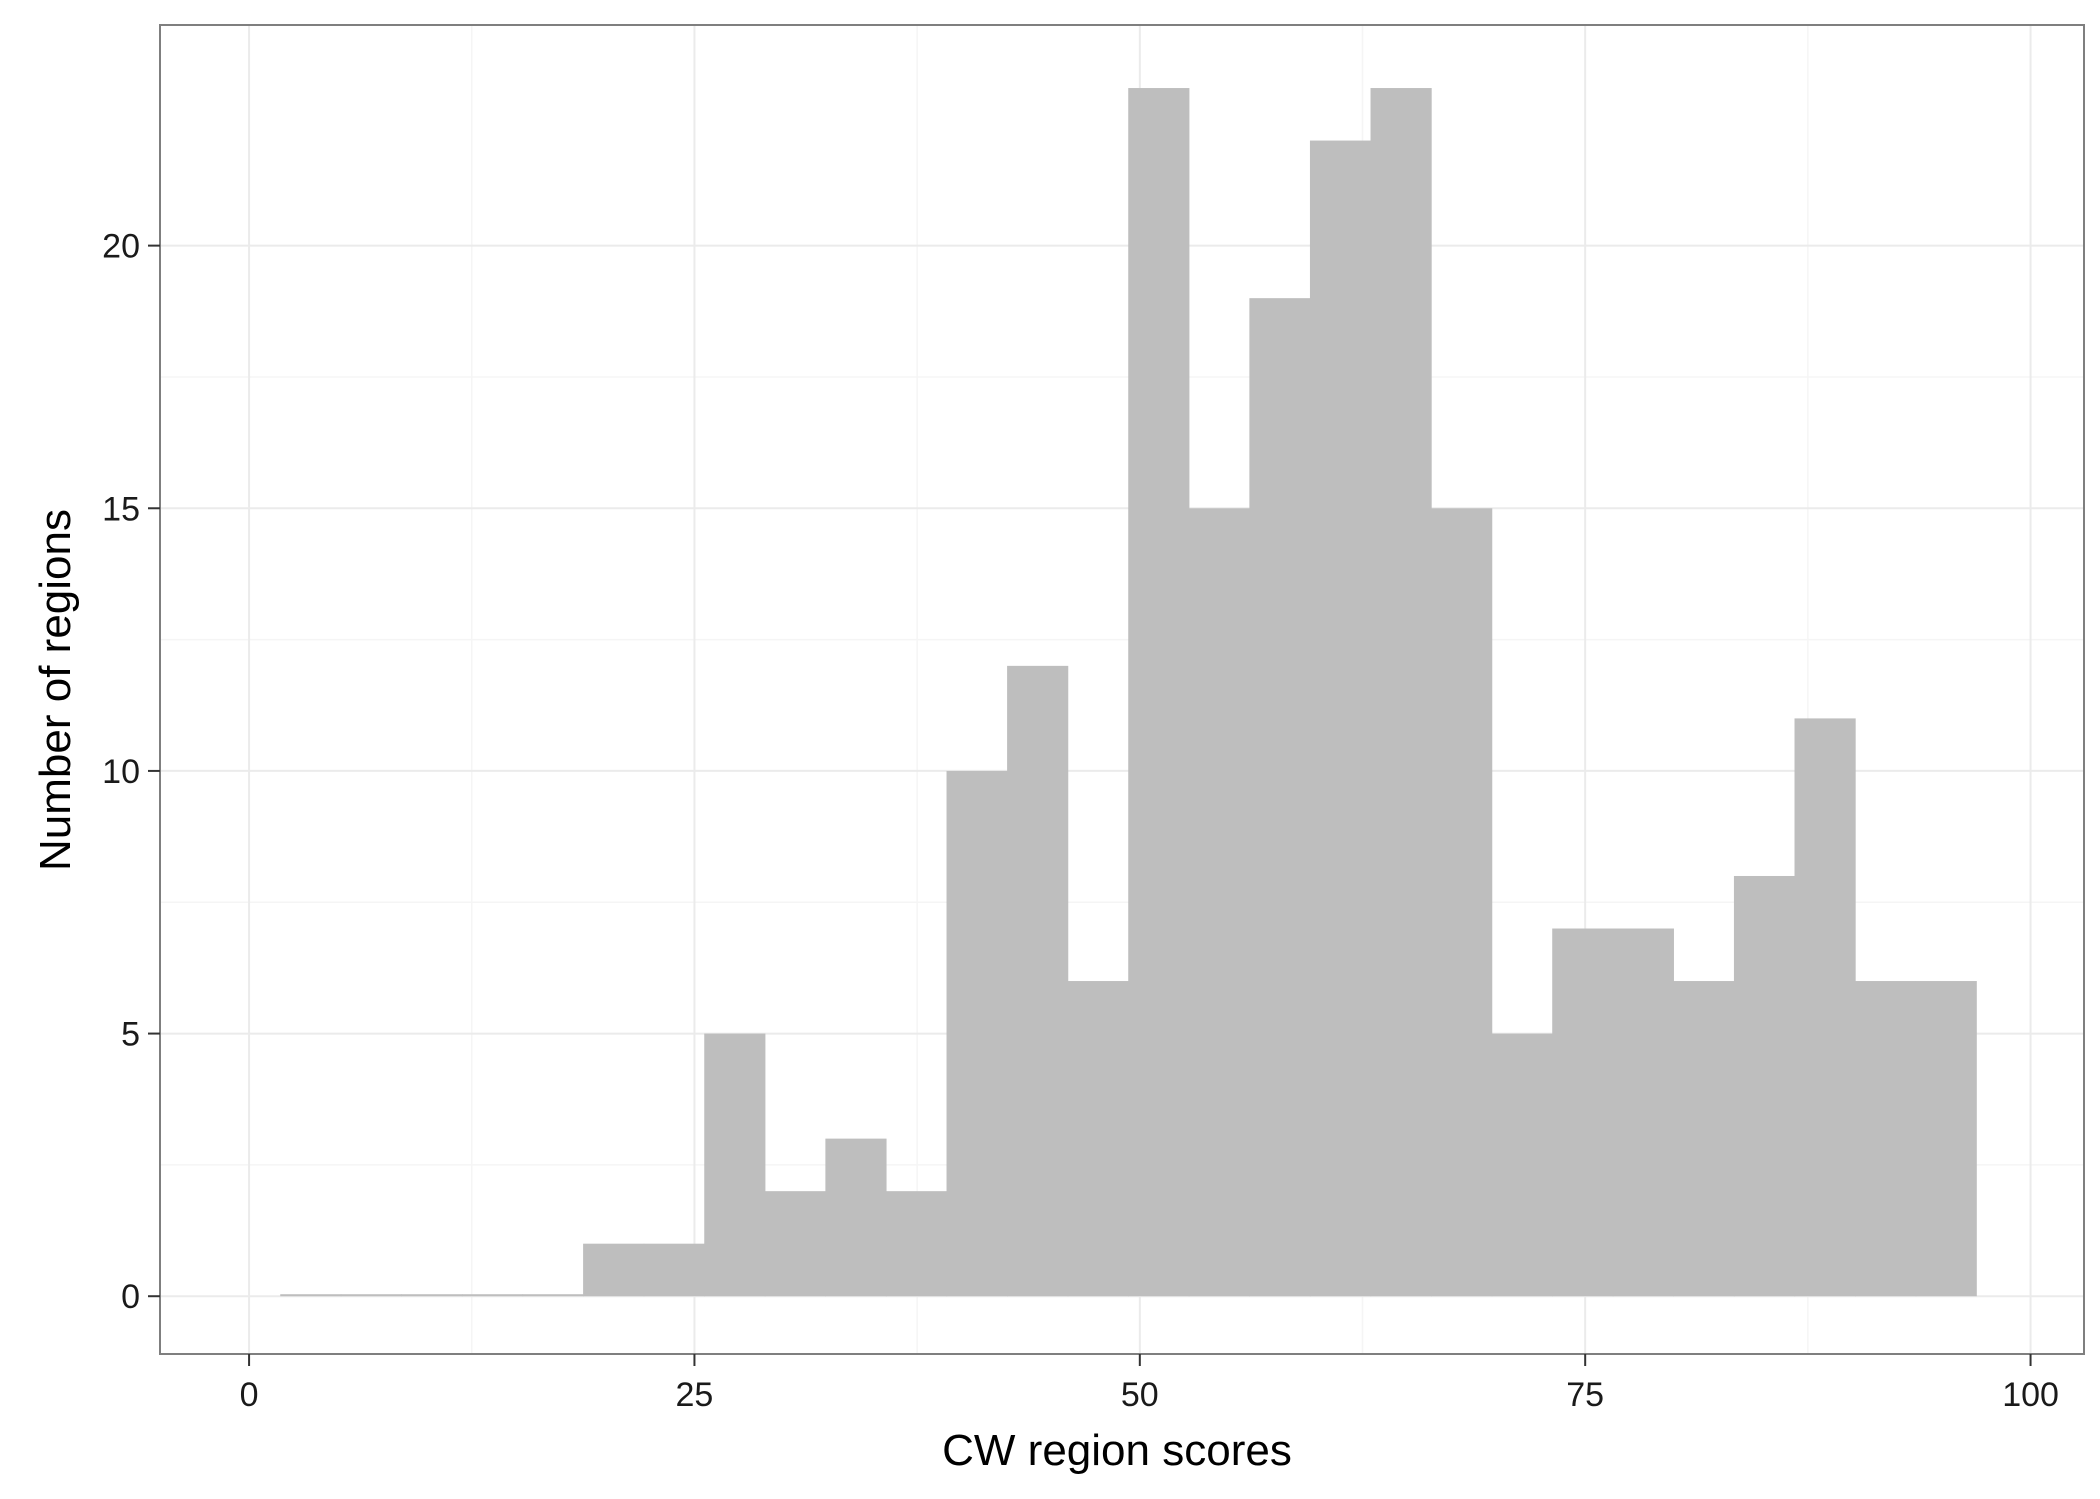 This screenshot has width=2100, height=1499. I want to click on y-tick-label: 10, so click(121, 772).